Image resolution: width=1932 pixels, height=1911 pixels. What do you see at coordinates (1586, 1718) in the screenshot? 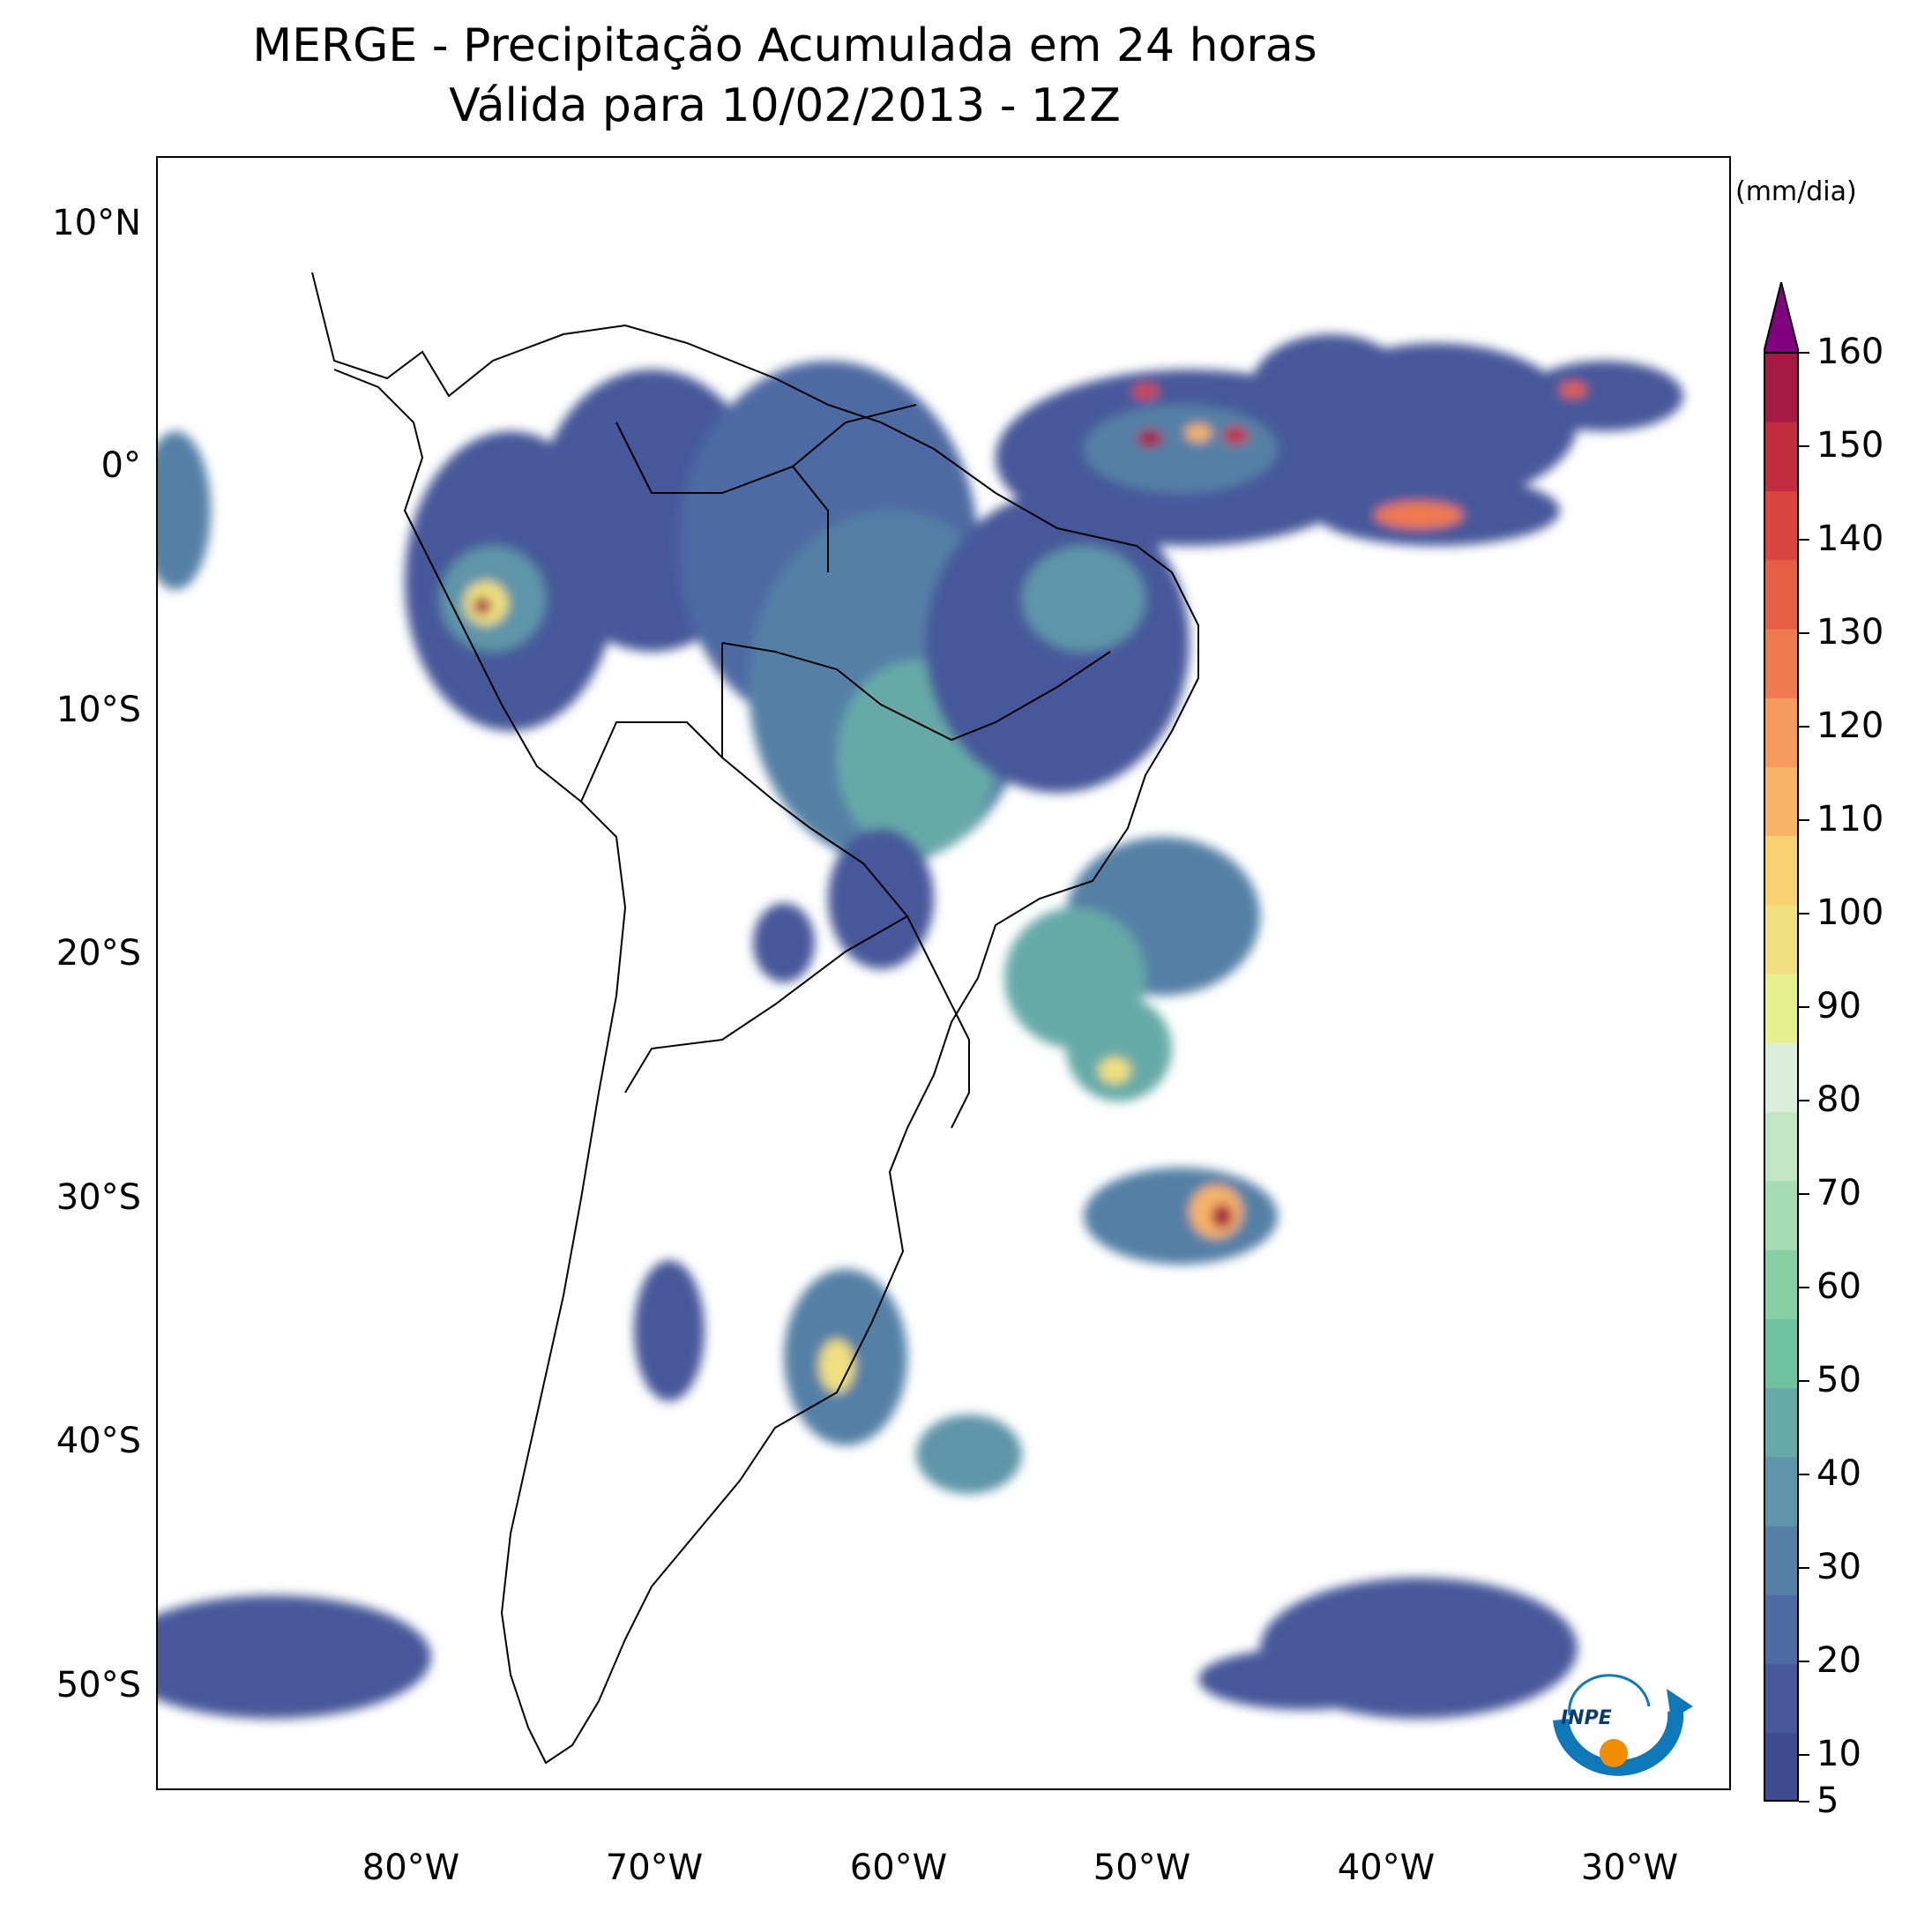
I see `svg-text: INPE` at bounding box center [1586, 1718].